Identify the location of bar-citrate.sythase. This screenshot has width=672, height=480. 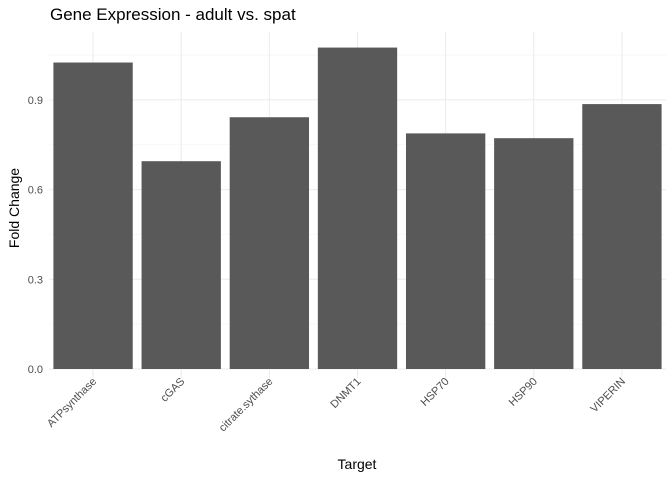
(269, 243).